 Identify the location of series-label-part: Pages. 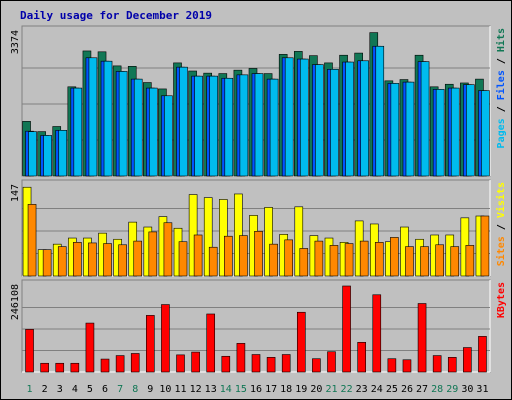
(501, 133).